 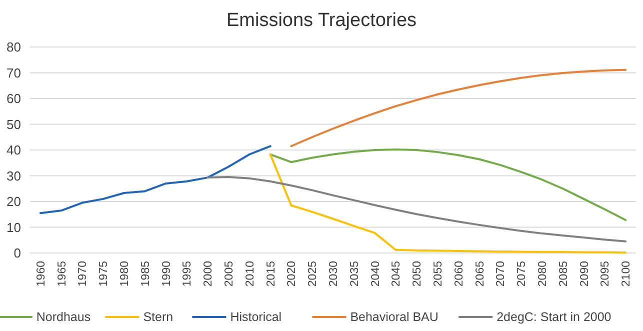 I want to click on x-tick-label: 2035, so click(x=354, y=274).